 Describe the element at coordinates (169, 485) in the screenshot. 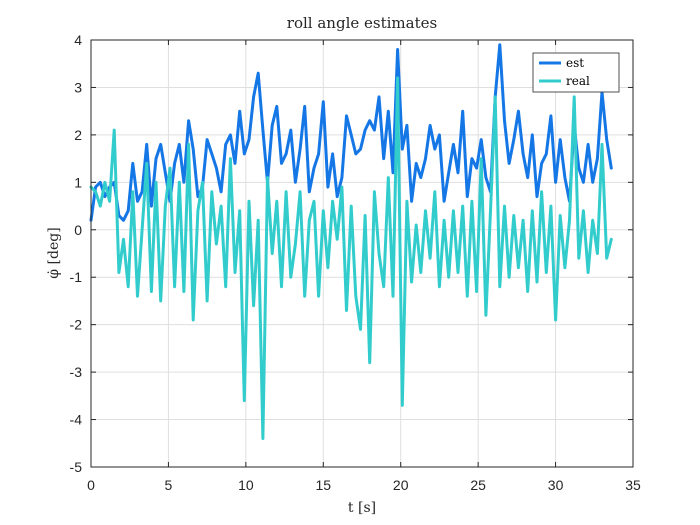

I see `x-tick-label: 5` at that location.